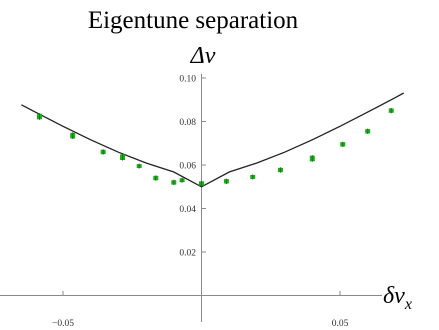 Image resolution: width=439 pixels, height=330 pixels. Describe the element at coordinates (200, 310) in the screenshot. I see `x-axis-ticks: −0.05 0.05` at that location.